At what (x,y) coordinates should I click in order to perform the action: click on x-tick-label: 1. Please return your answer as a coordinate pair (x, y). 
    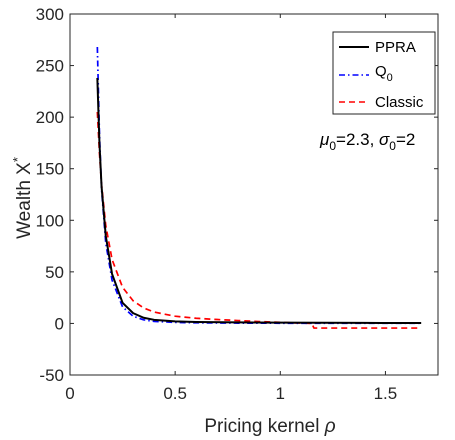
    Looking at the image, I should click on (280, 393).